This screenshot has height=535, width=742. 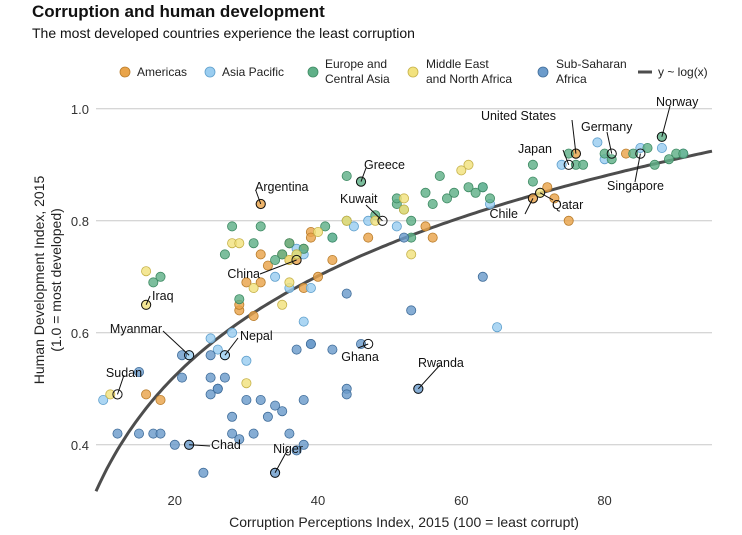 I want to click on annotation-label: Norway, so click(x=677, y=102).